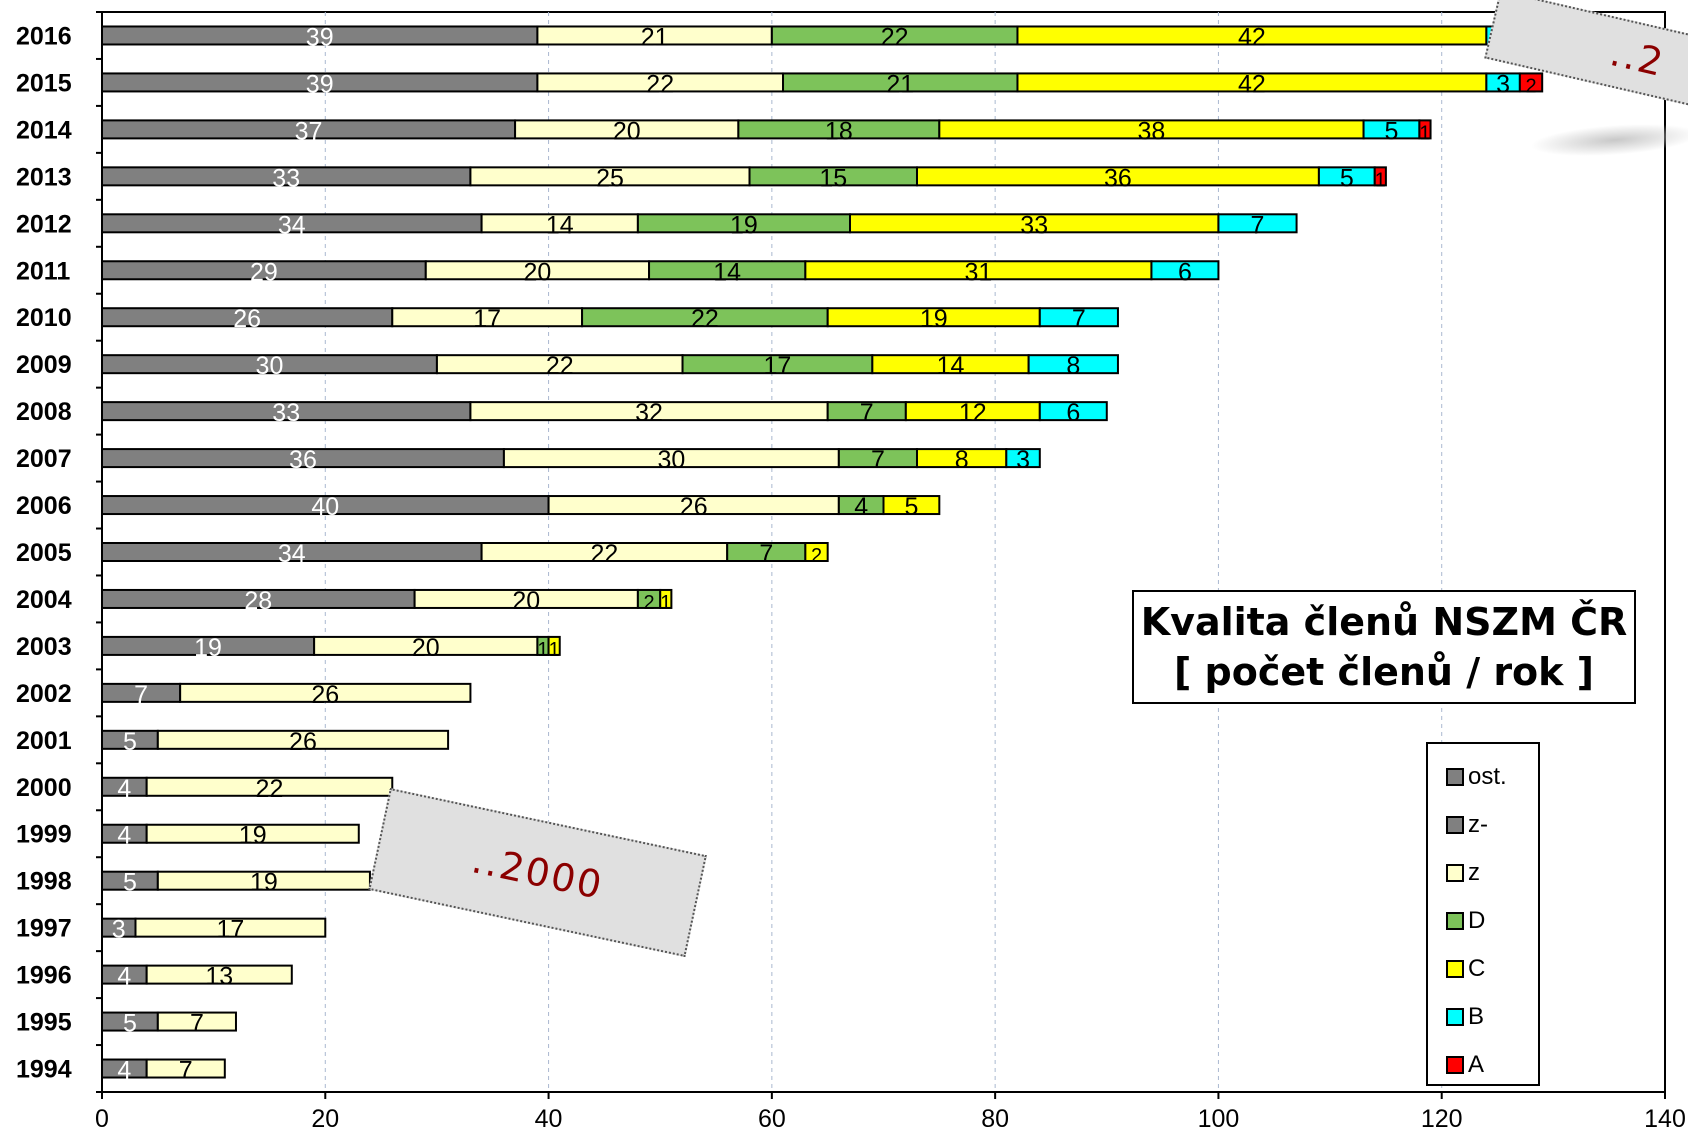 Image resolution: width=1688 pixels, height=1140 pixels. Describe the element at coordinates (1252, 37) in the screenshot. I see `bar-value-label: 42` at that location.